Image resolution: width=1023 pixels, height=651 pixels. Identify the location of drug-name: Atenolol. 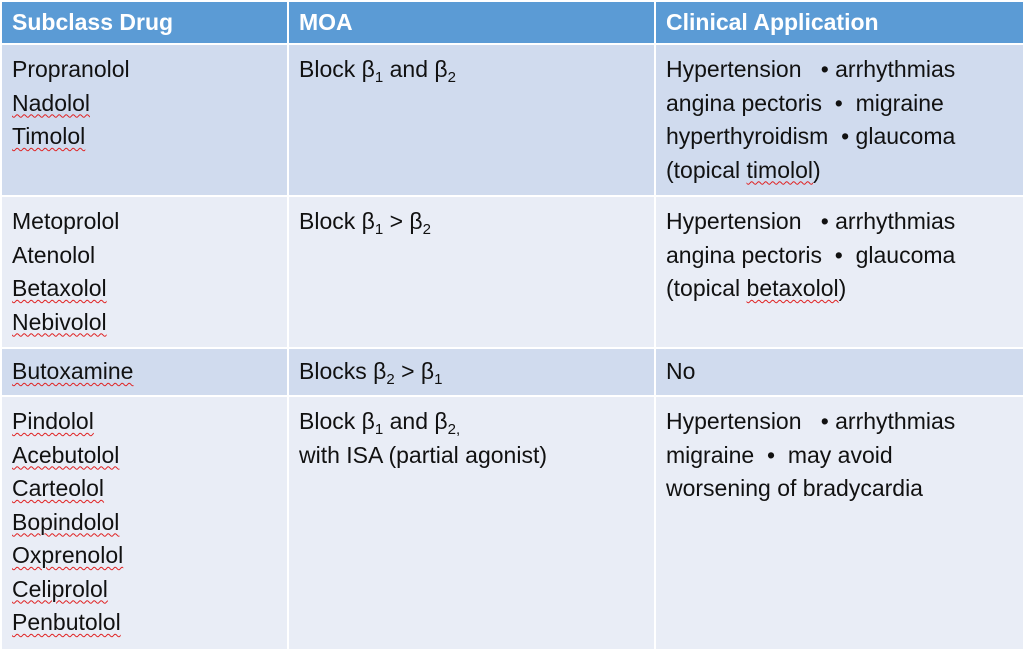
(144, 256).